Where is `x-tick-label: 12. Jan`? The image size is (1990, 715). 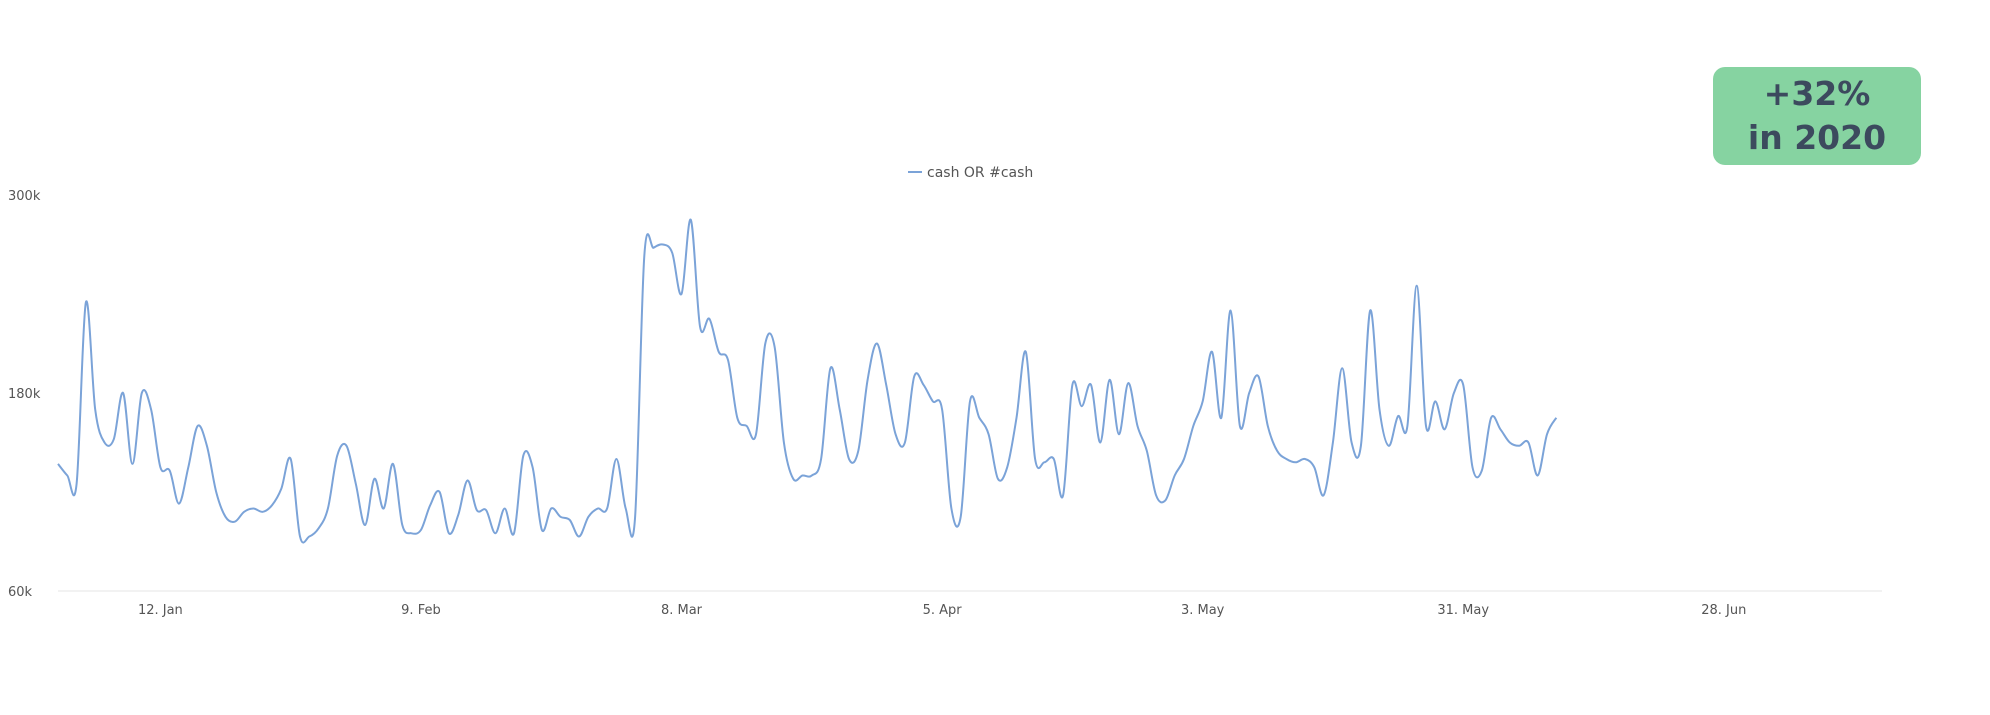 x-tick-label: 12. Jan is located at coordinates (160, 610).